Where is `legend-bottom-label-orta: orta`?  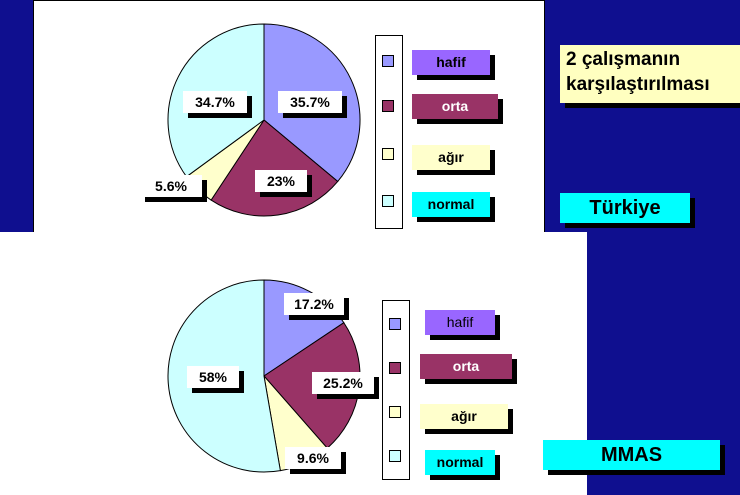 legend-bottom-label-orta: orta is located at coordinates (466, 366).